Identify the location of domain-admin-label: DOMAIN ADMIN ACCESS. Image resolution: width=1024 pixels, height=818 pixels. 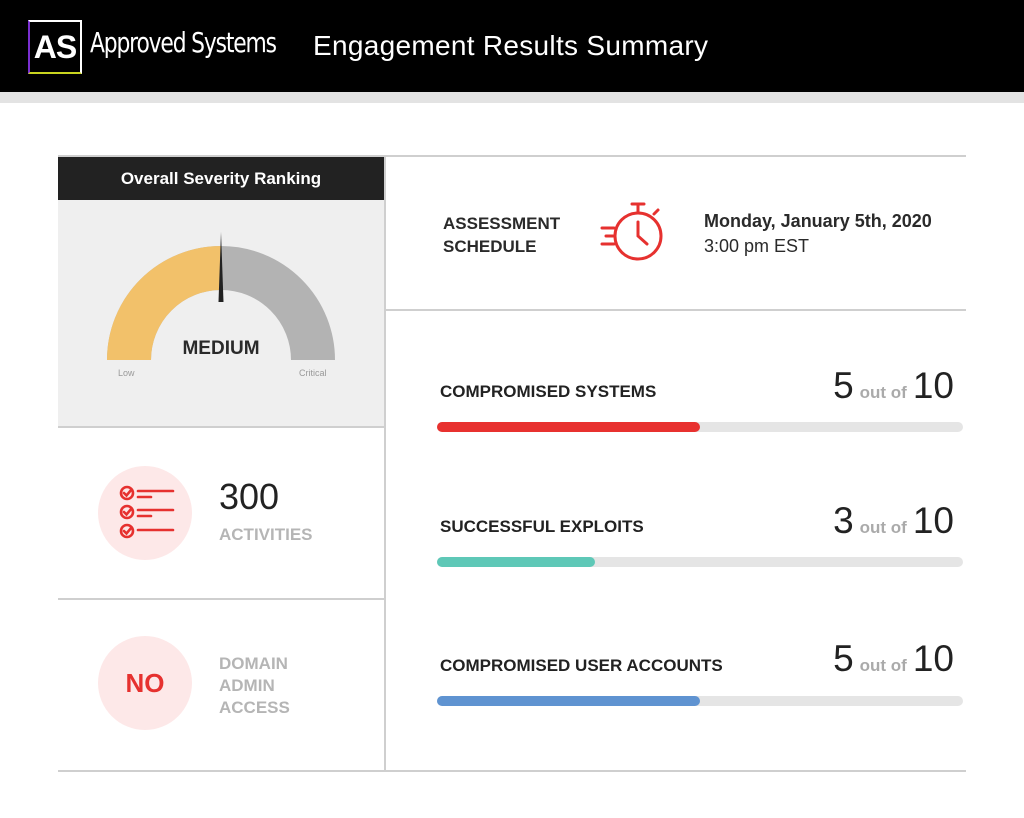
(254, 686).